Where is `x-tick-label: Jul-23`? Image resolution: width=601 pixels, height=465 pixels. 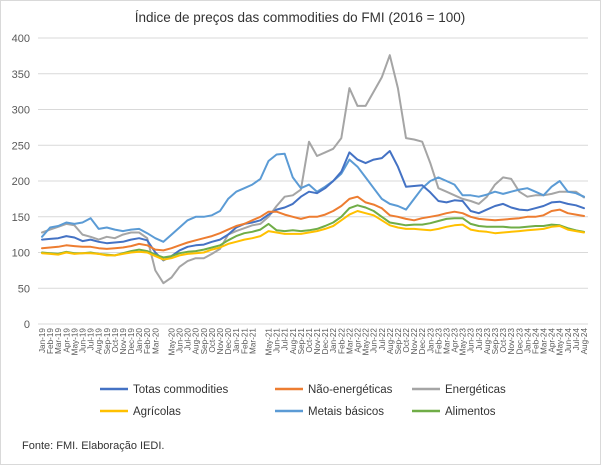 x-tick-label: Jul-23 is located at coordinates (479, 339).